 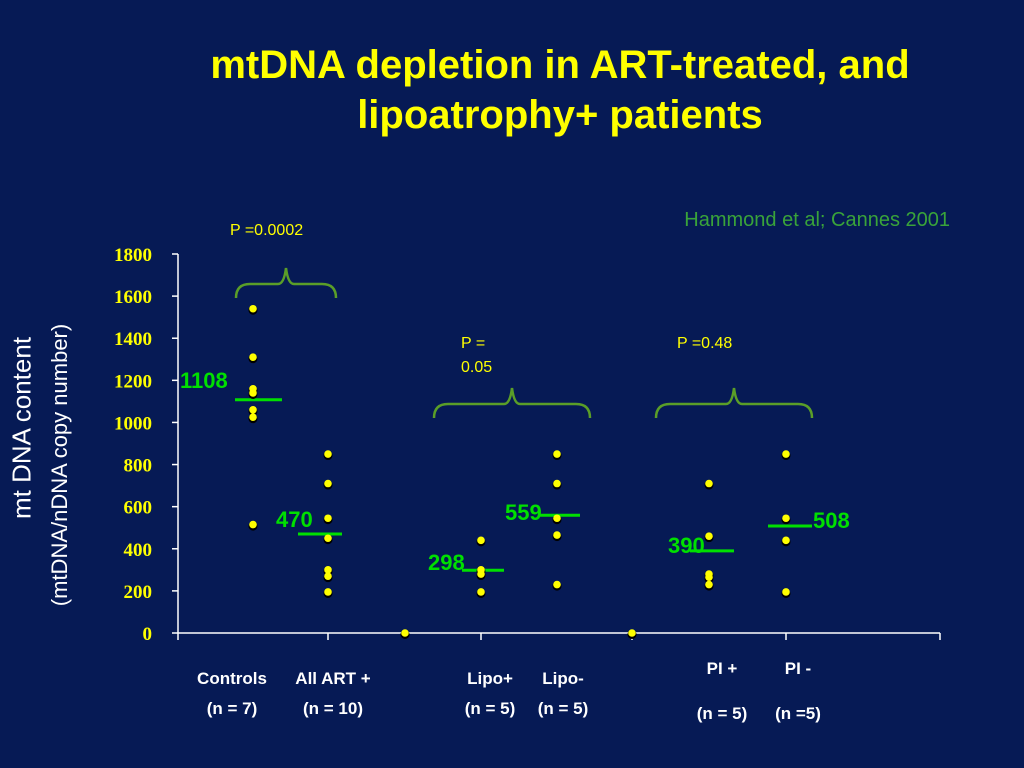 I want to click on category-n-label: (n =5), so click(x=798, y=713).